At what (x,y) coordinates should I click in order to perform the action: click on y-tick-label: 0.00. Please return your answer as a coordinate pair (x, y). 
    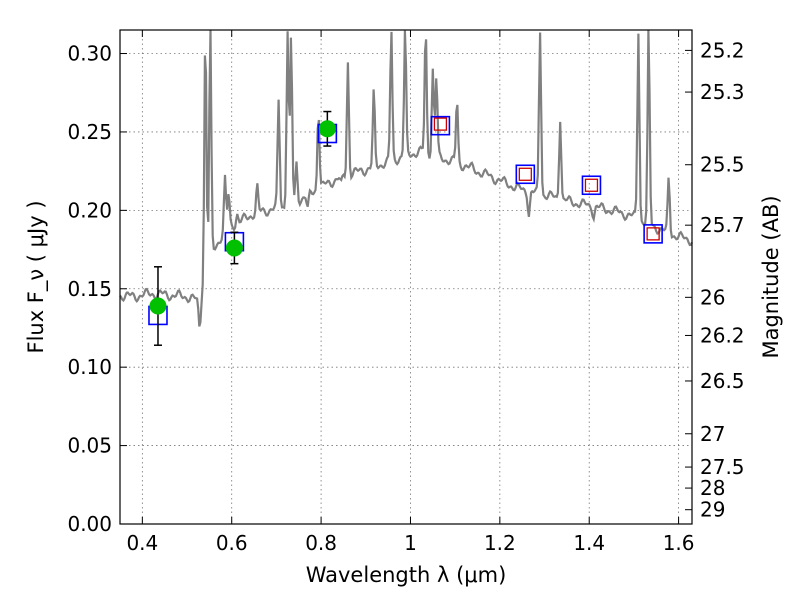
    Looking at the image, I should click on (89, 524).